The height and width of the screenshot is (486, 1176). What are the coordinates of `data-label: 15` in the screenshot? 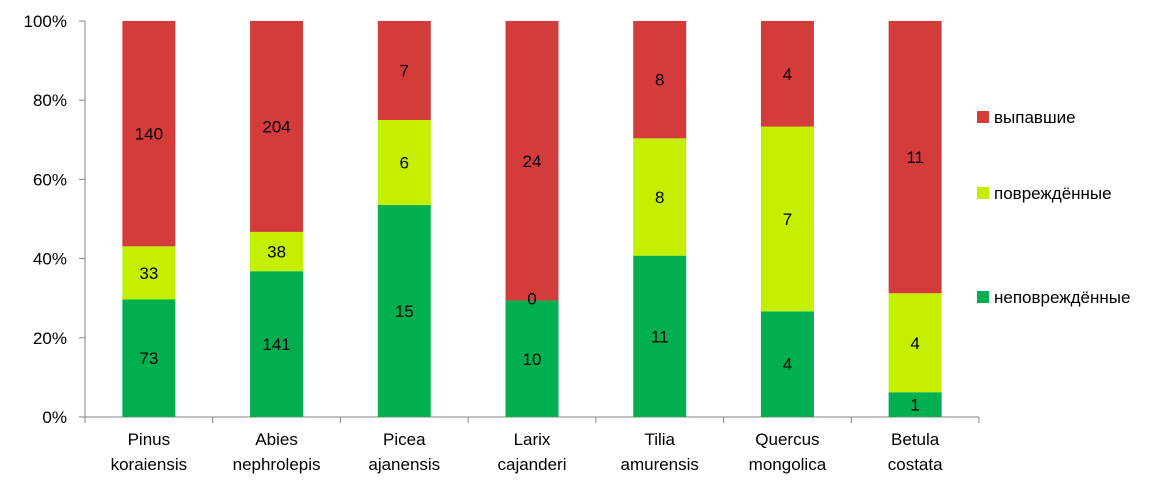 It's located at (404, 311).